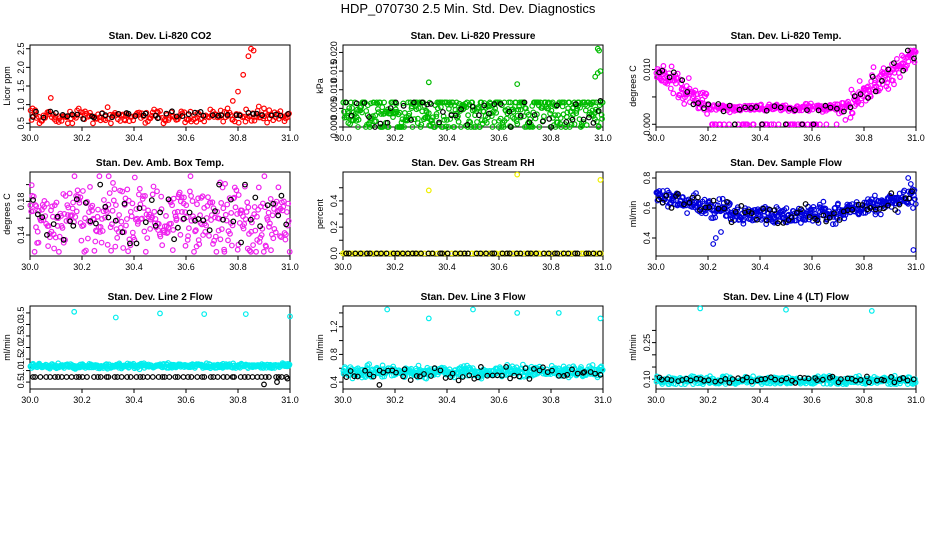 The height and width of the screenshot is (540, 936). I want to click on y-tick-label: 1.5, so click(21, 86).